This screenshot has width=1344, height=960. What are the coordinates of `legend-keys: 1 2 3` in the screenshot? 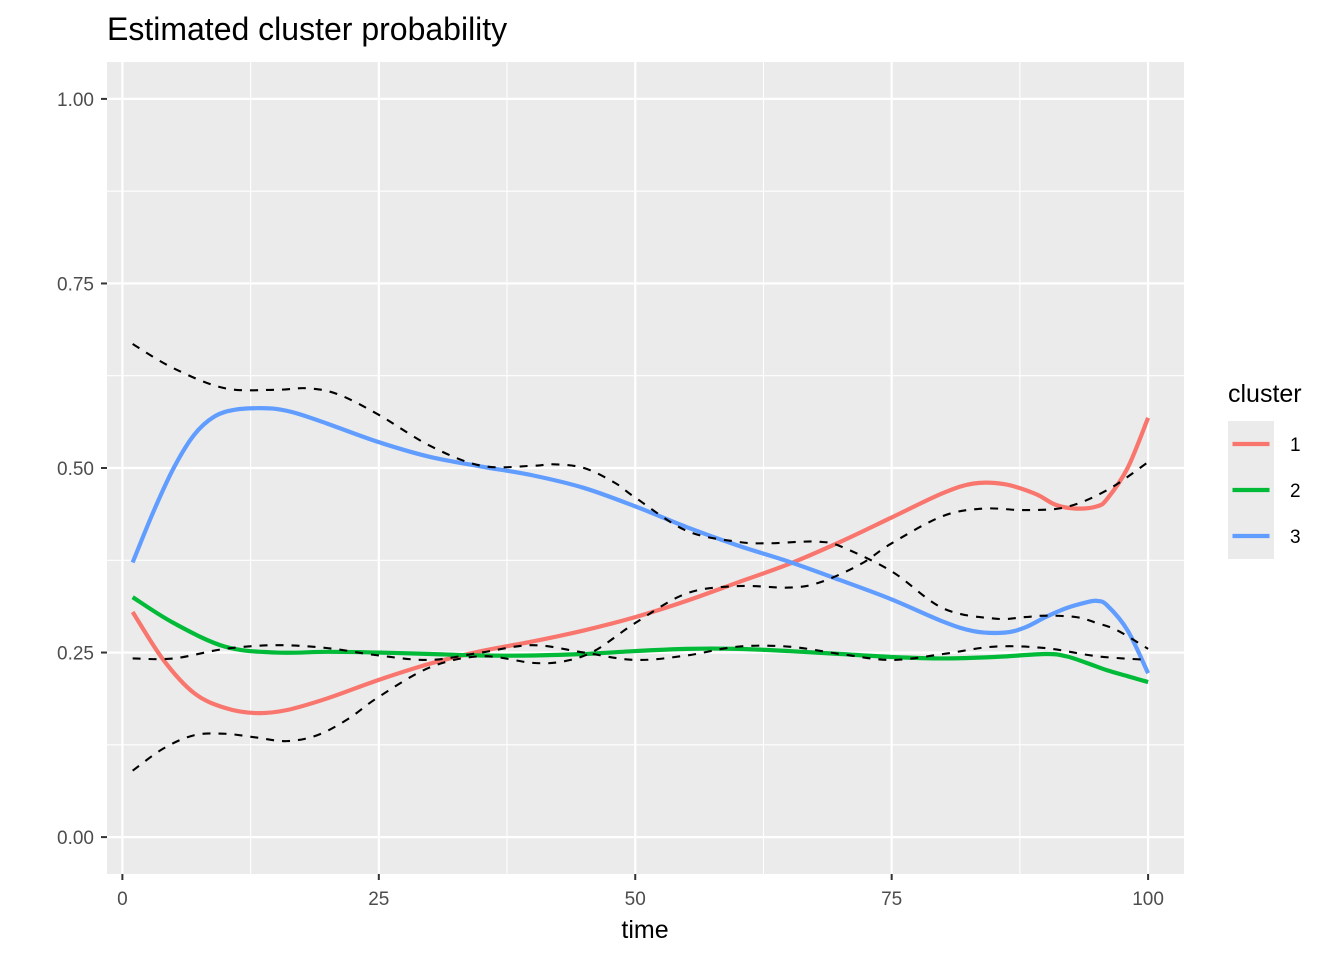 It's located at (1264, 490).